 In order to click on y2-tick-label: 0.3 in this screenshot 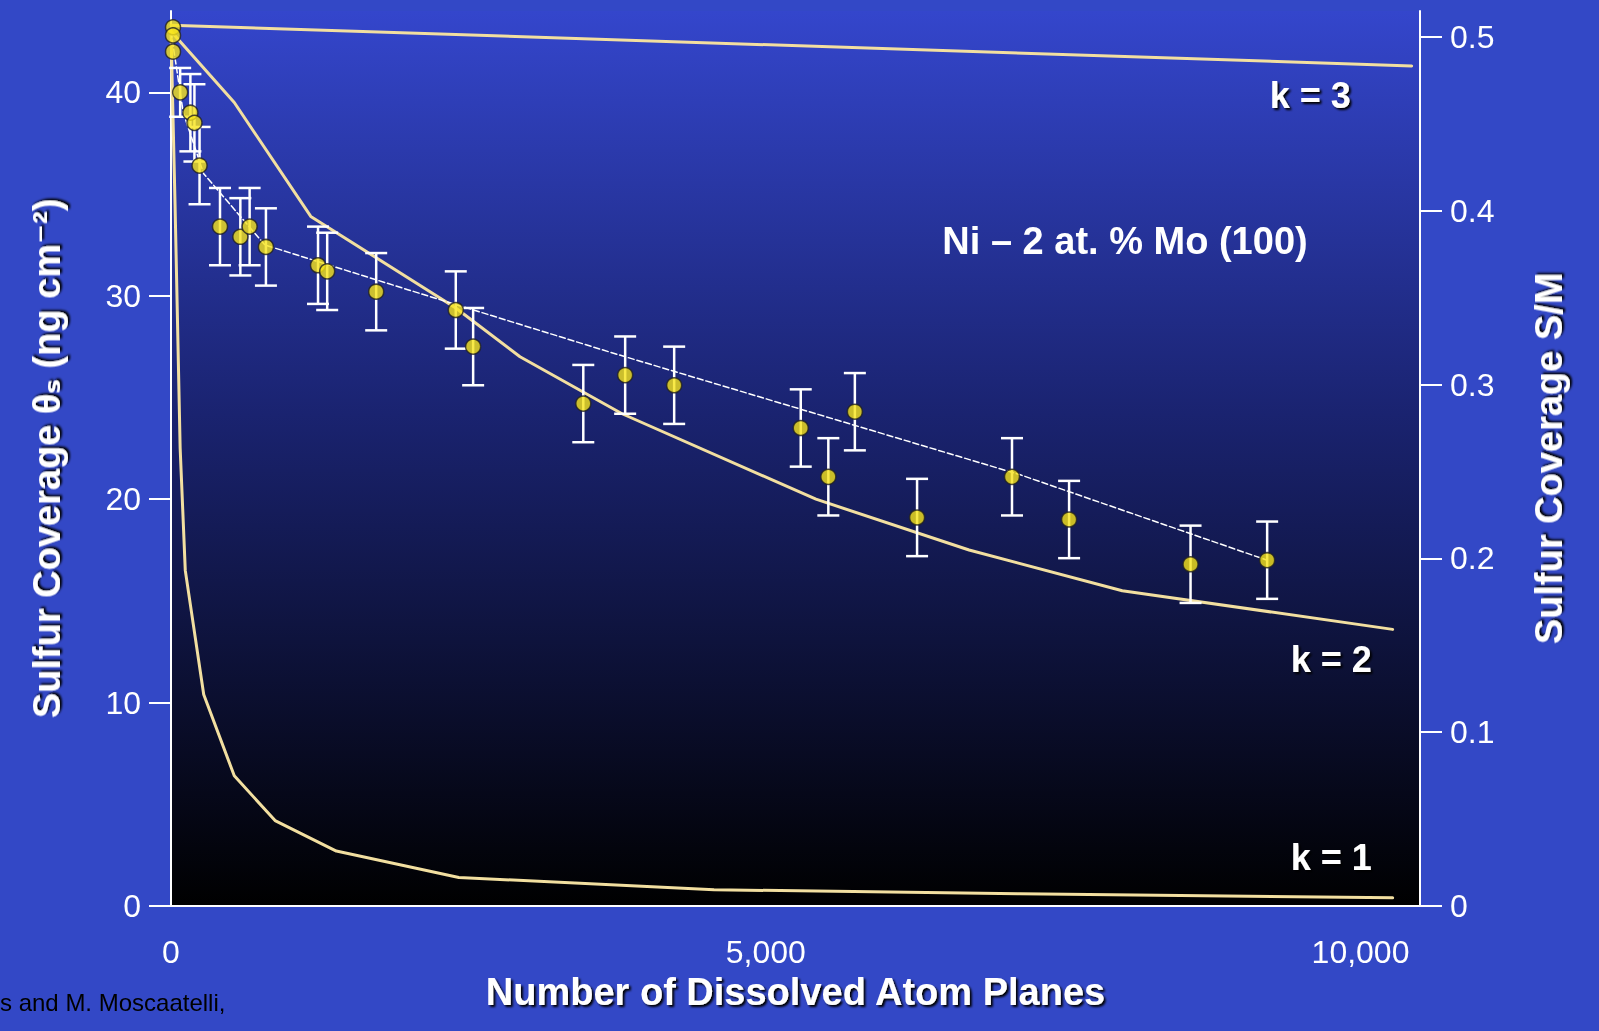, I will do `click(1472, 384)`.